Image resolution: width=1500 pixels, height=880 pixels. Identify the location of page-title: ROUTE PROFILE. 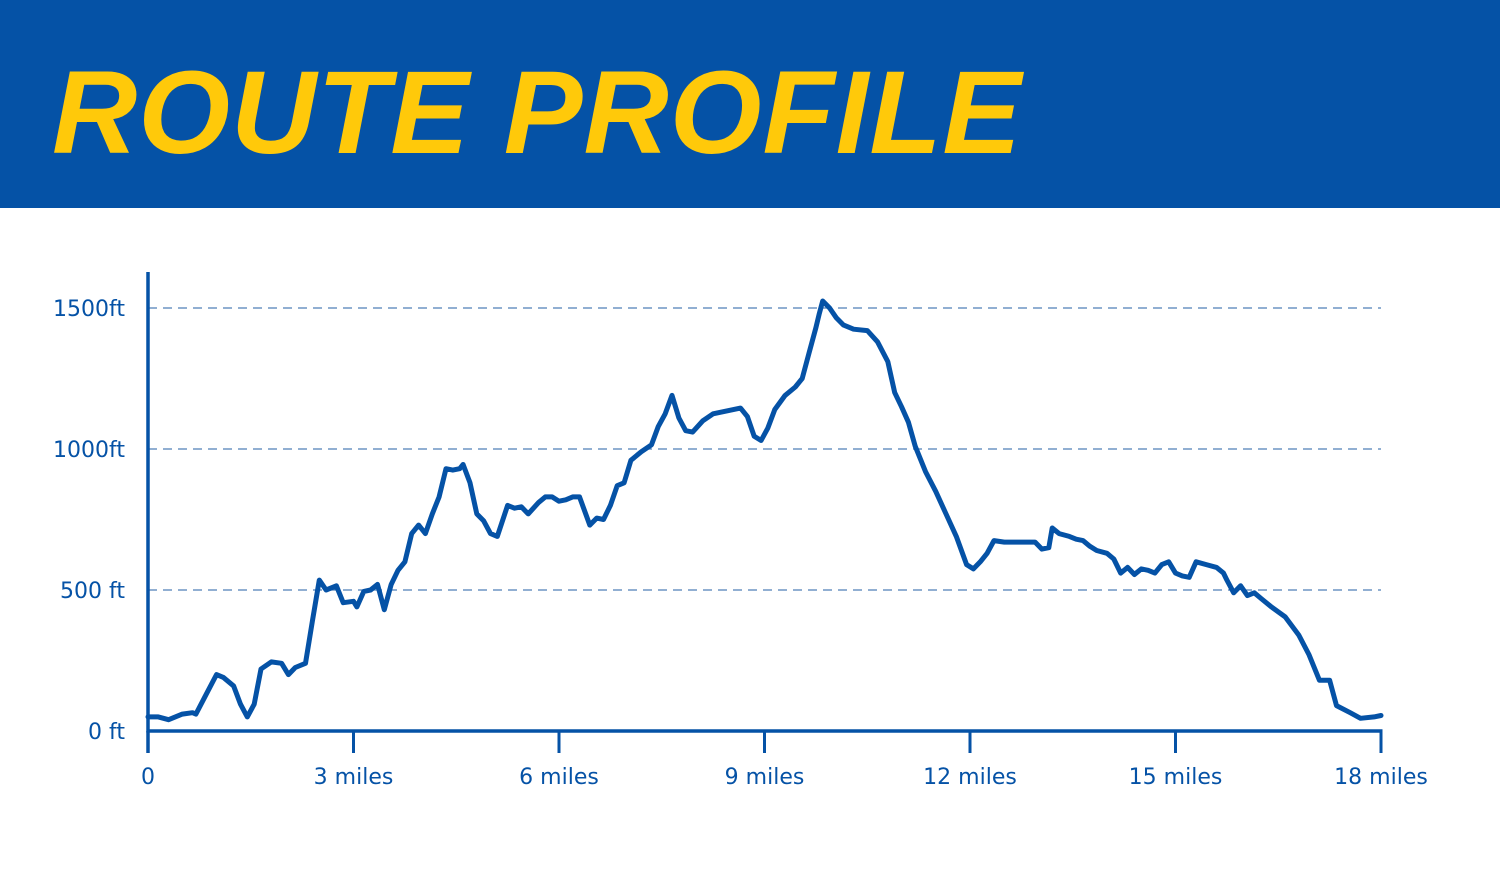
(537, 113).